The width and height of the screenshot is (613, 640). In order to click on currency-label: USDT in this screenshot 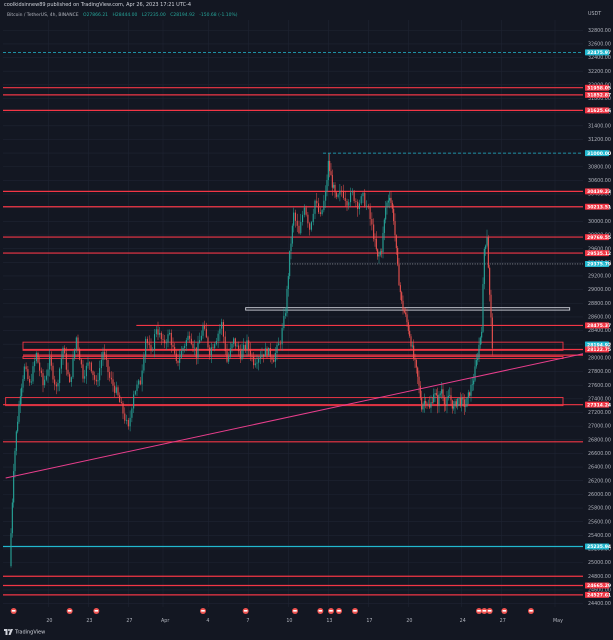, I will do `click(594, 14)`.